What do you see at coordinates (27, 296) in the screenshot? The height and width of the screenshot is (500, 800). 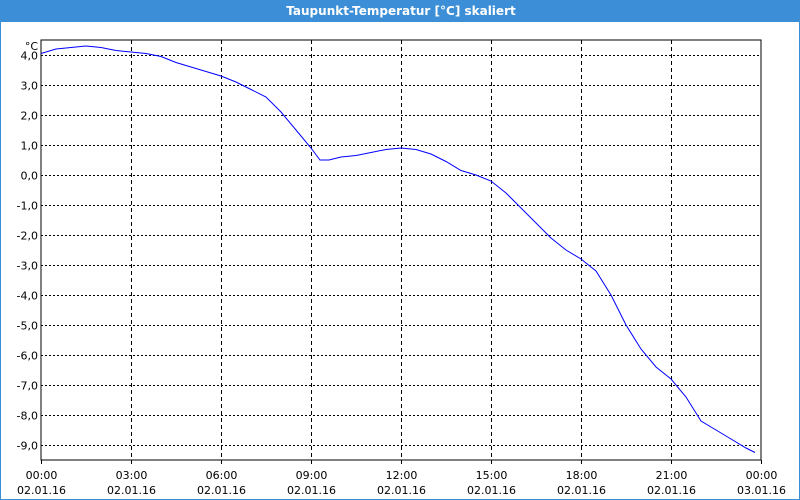 I see `y-tick-label: -4,0` at bounding box center [27, 296].